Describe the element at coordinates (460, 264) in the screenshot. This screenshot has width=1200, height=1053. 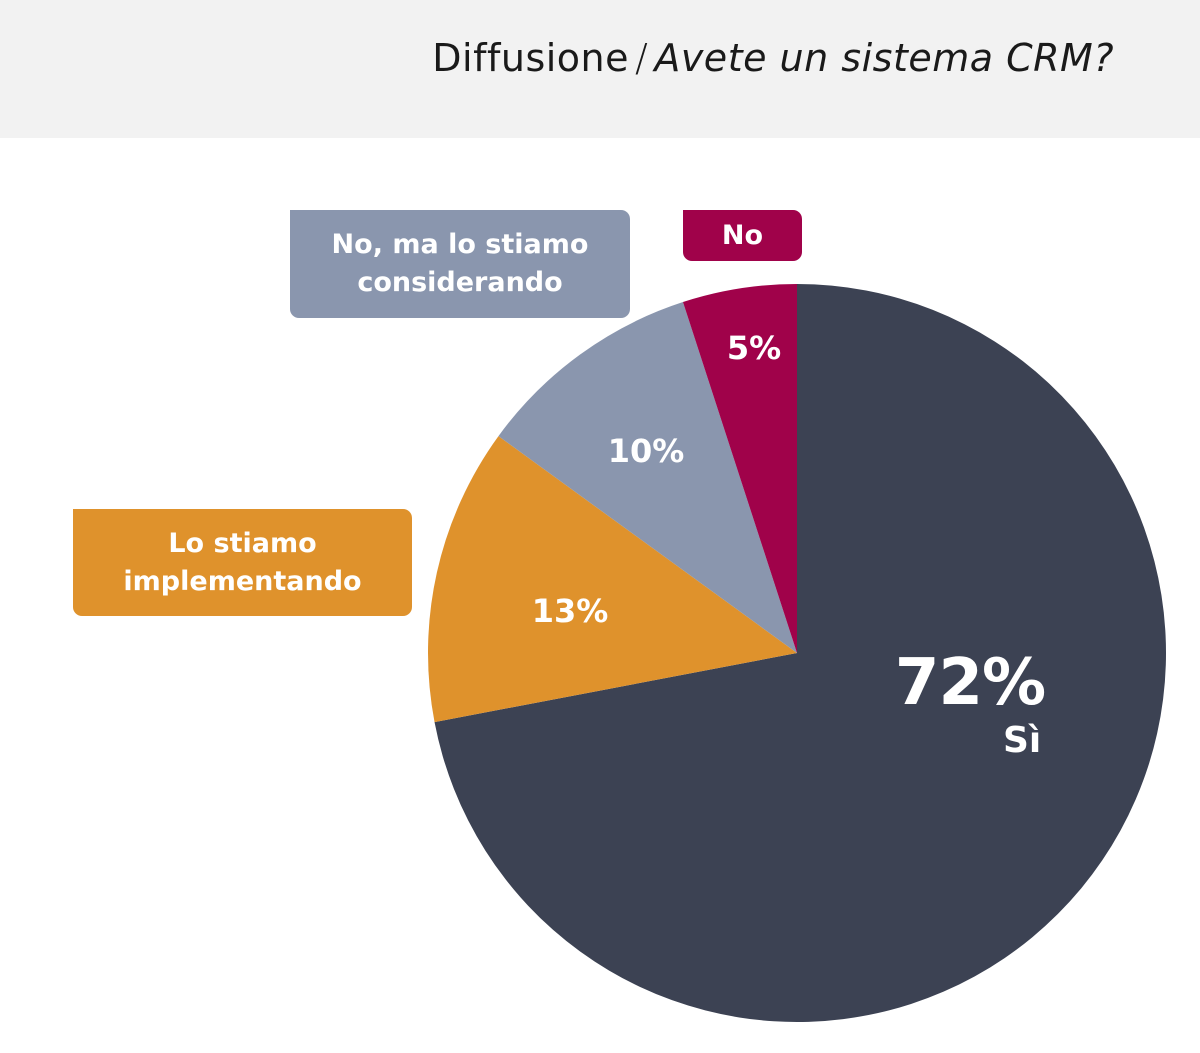
I see `callout-considering: No, ma lo stiamo considerando` at that location.